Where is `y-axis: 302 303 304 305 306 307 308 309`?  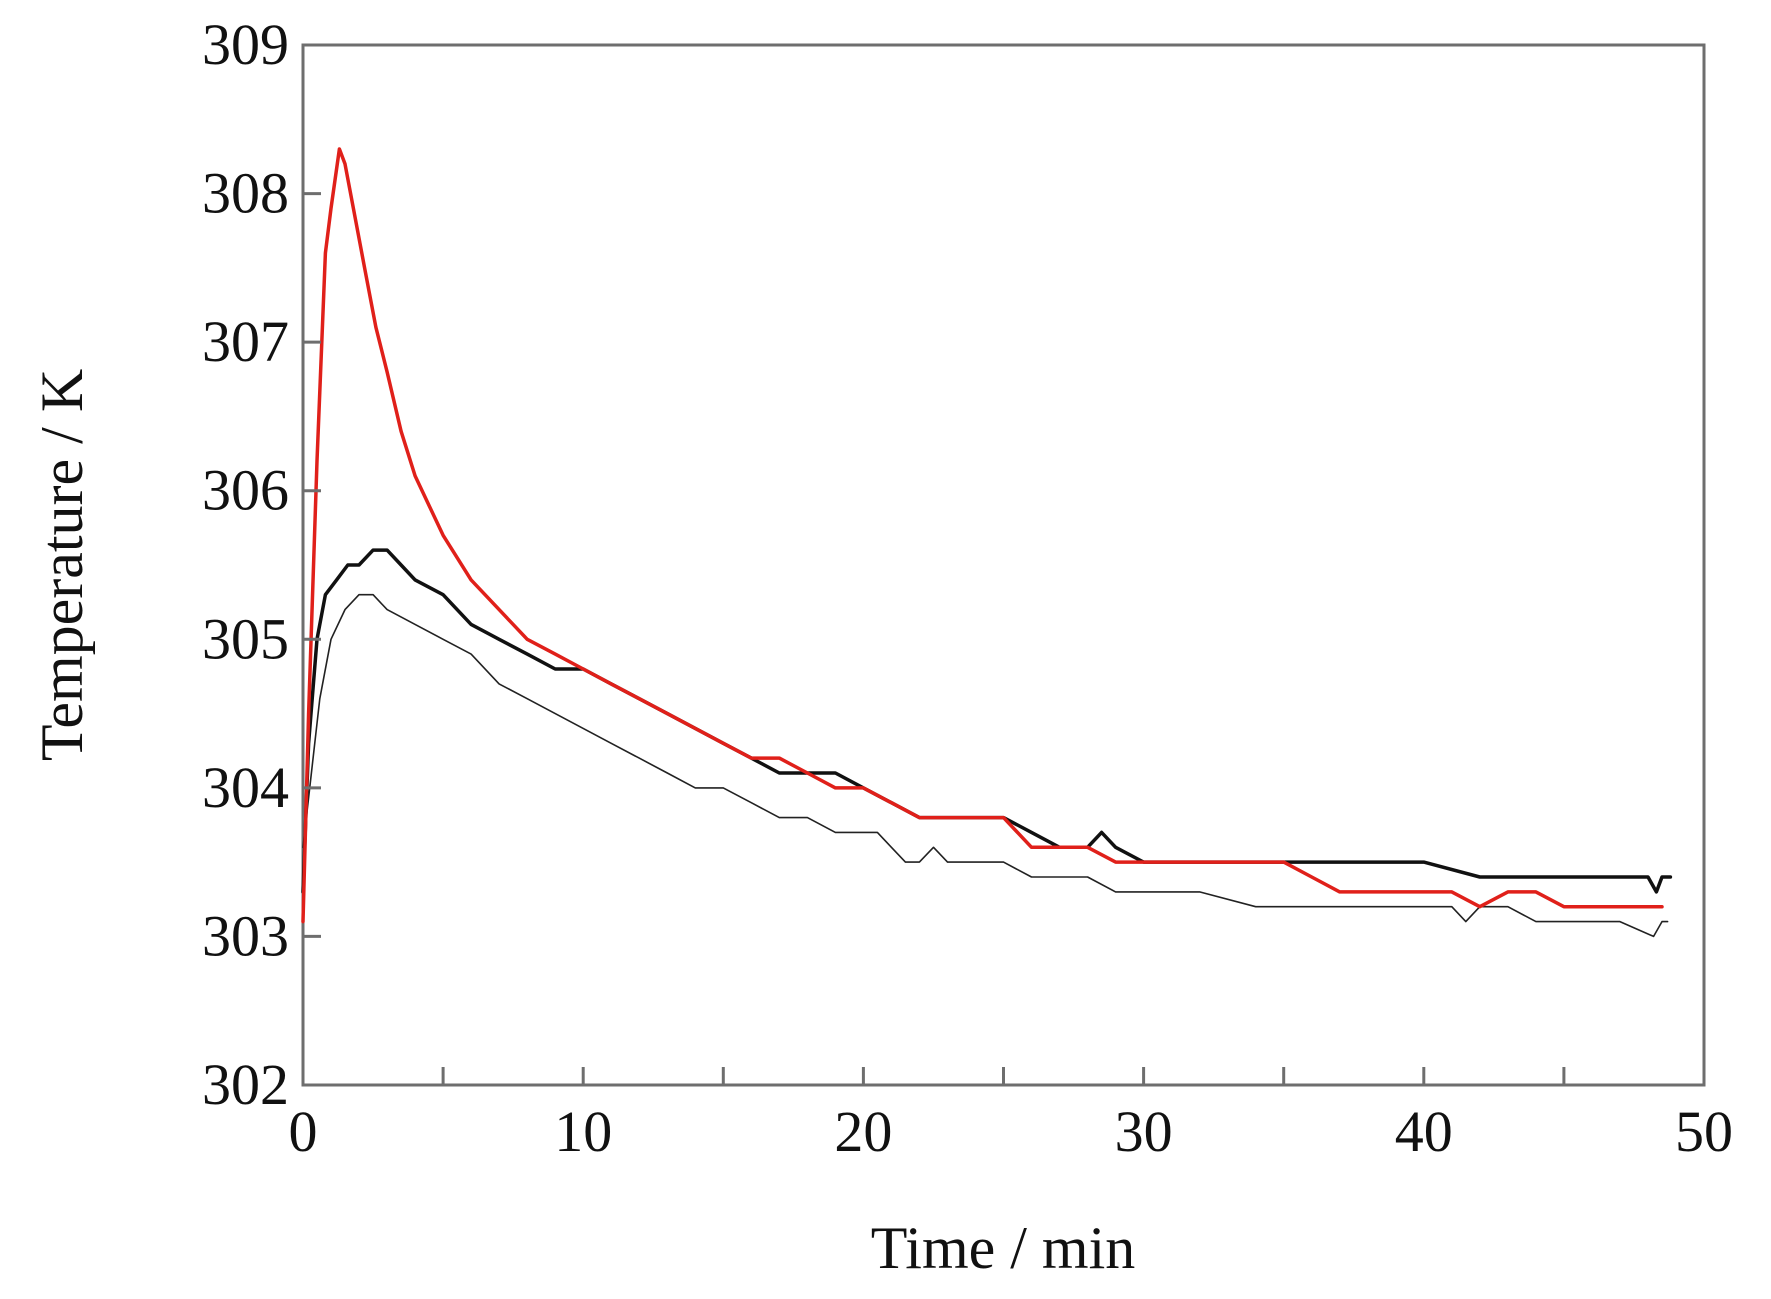 y-axis: 302 303 304 305 306 307 308 309 is located at coordinates (261, 564).